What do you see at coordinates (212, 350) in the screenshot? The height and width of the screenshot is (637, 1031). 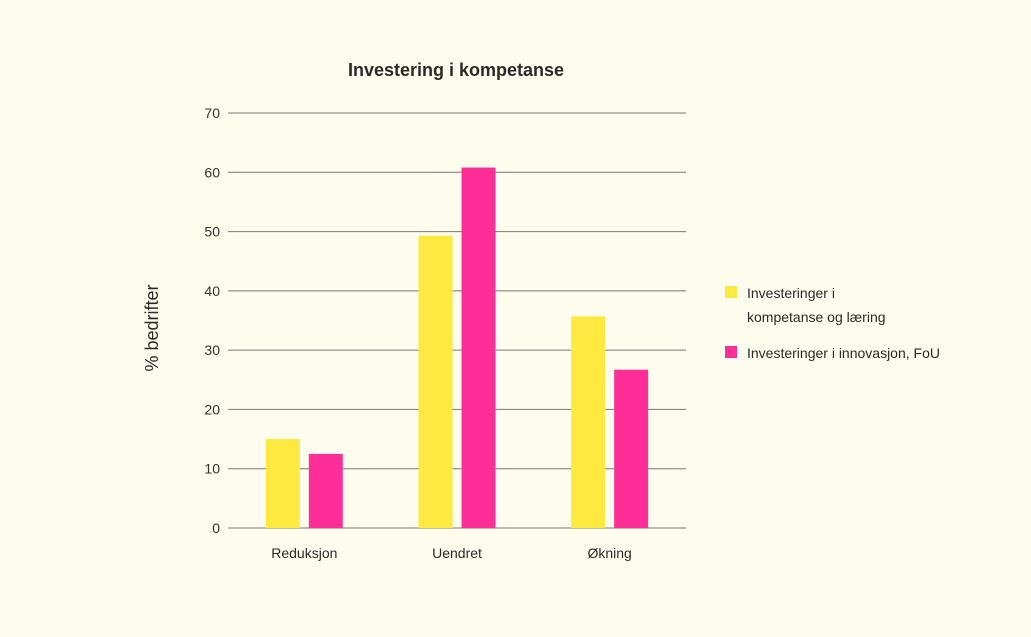 I see `y-tick-label: 30` at bounding box center [212, 350].